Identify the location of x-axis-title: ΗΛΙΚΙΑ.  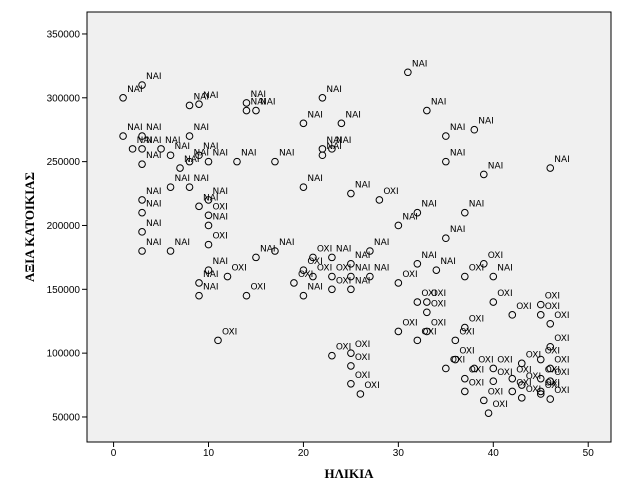
(349, 473).